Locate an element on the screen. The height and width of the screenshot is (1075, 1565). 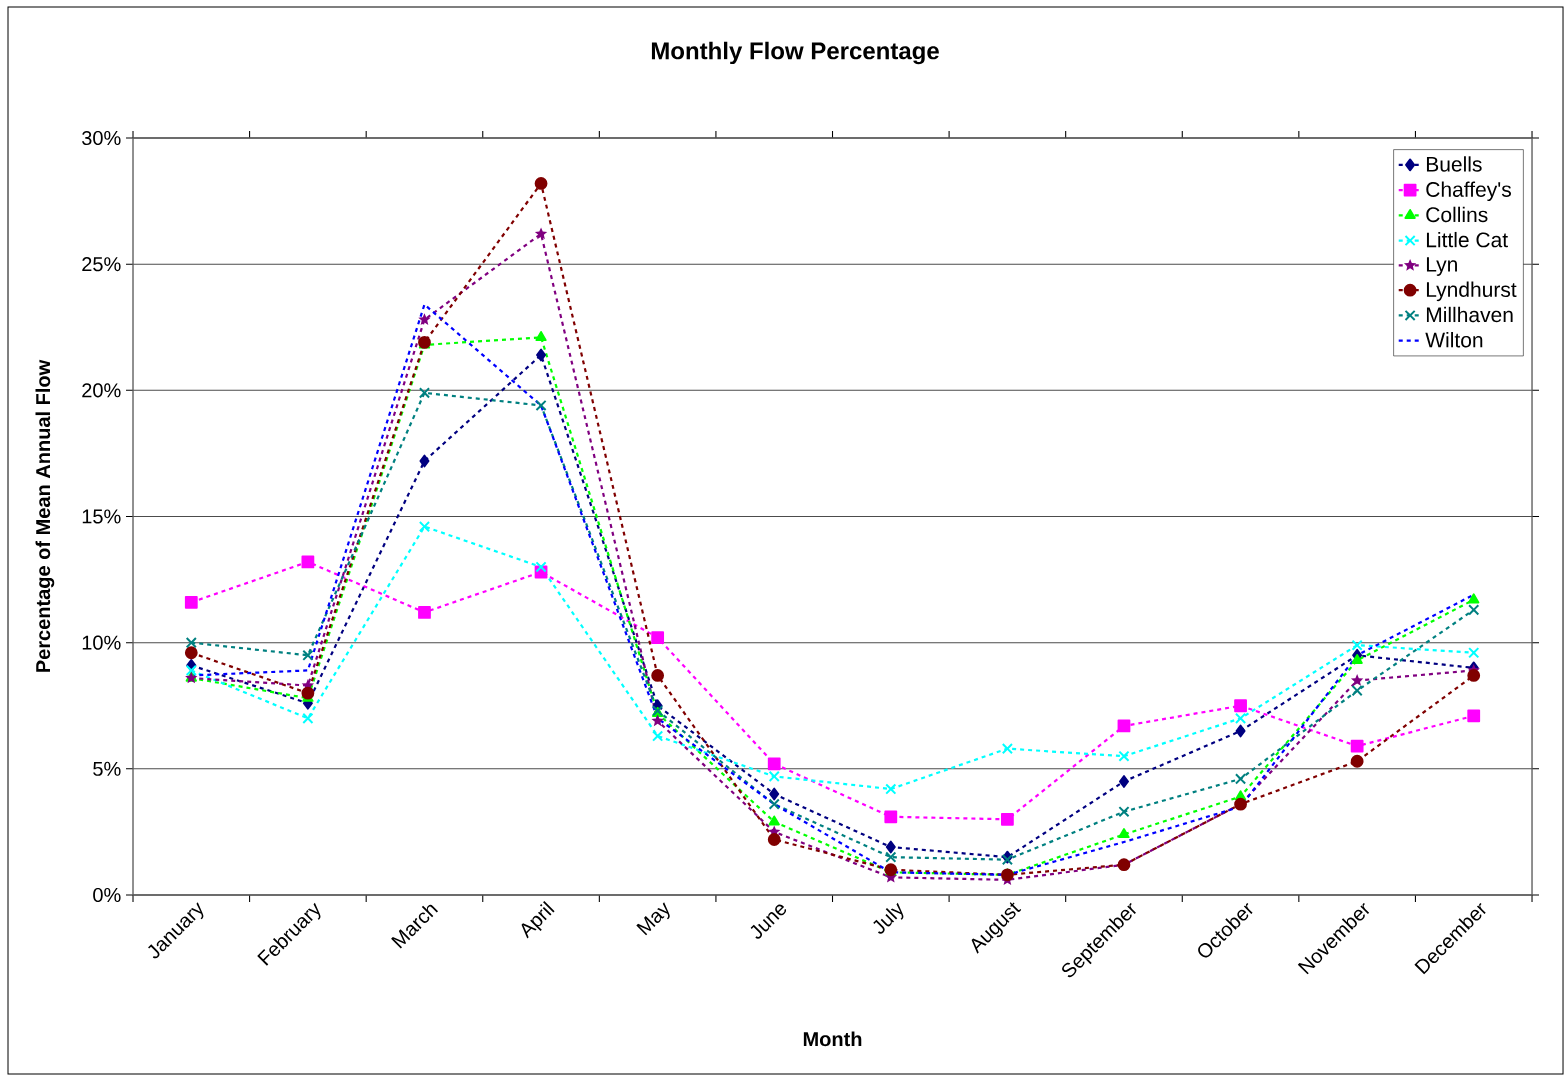
legend-label: Lyndhurst is located at coordinates (1471, 291).